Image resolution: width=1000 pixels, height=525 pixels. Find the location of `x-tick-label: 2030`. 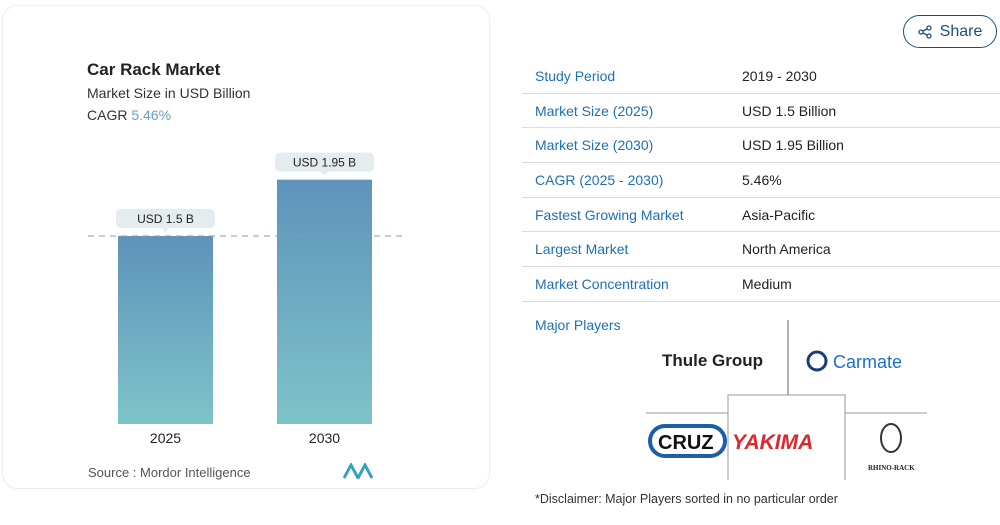

x-tick-label: 2030 is located at coordinates (324, 438).